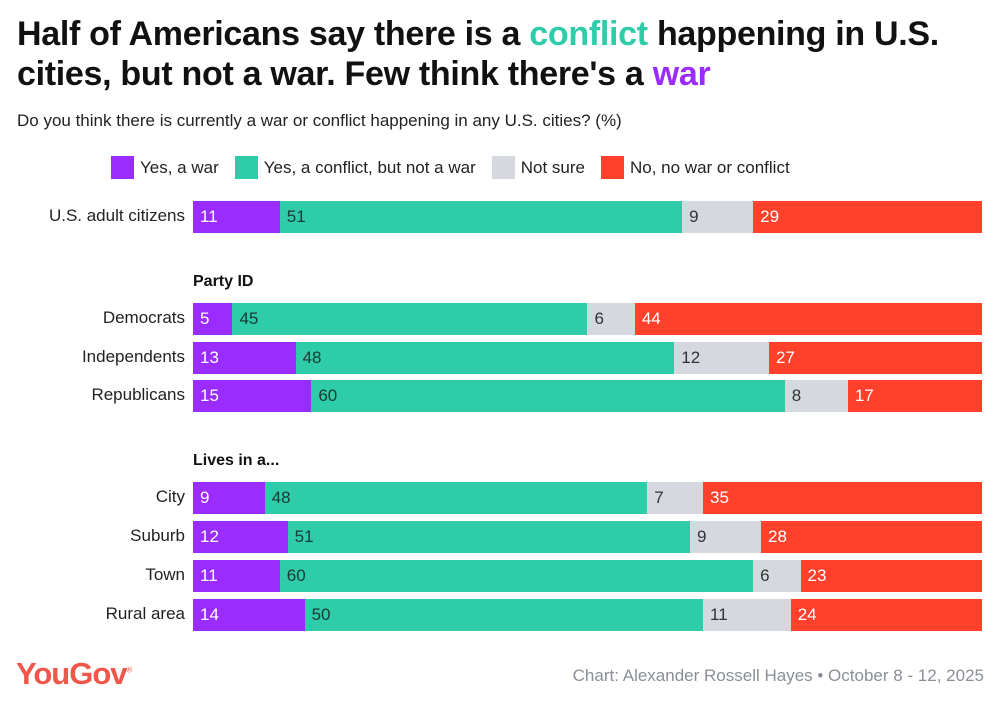 This screenshot has height=708, width=1000. Describe the element at coordinates (886, 614) in the screenshot. I see `bar-segment: 24` at that location.